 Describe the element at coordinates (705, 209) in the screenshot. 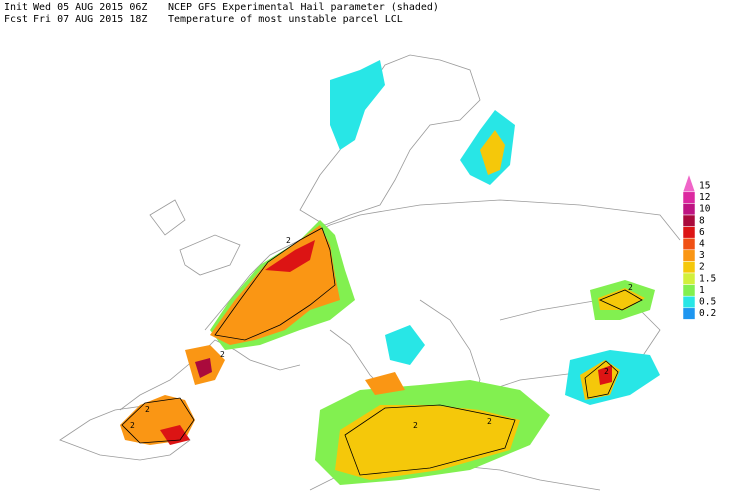

I see `legend-label: 10` at that location.